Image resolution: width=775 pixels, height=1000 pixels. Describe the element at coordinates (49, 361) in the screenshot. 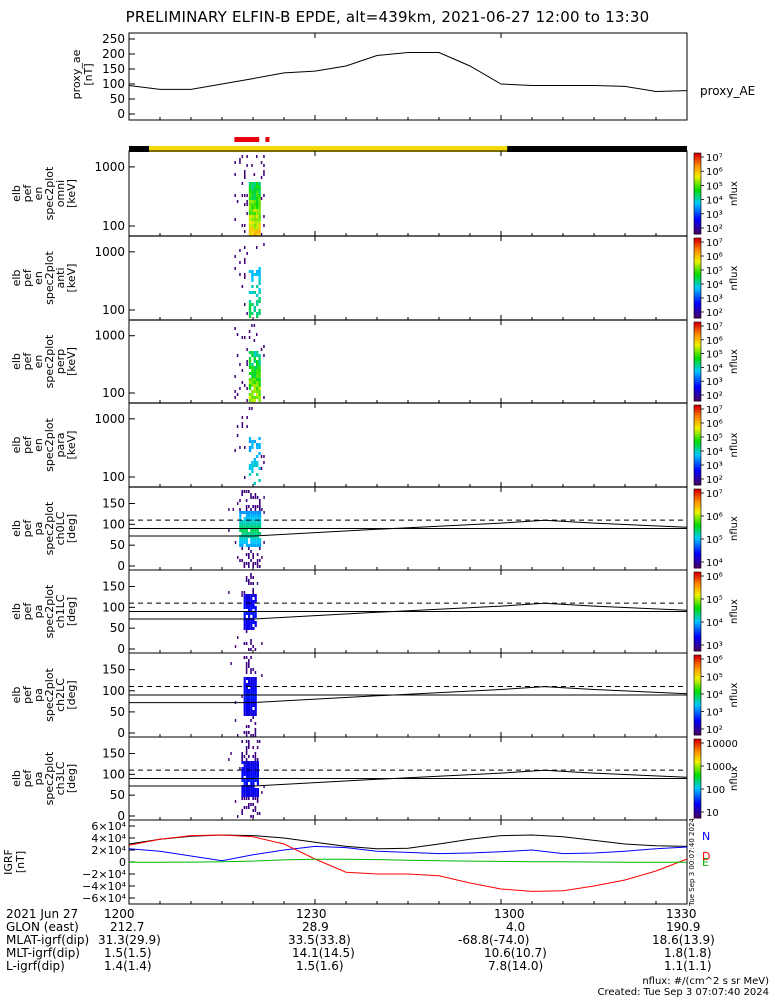

I see `y-axis-label: spec2plot` at that location.